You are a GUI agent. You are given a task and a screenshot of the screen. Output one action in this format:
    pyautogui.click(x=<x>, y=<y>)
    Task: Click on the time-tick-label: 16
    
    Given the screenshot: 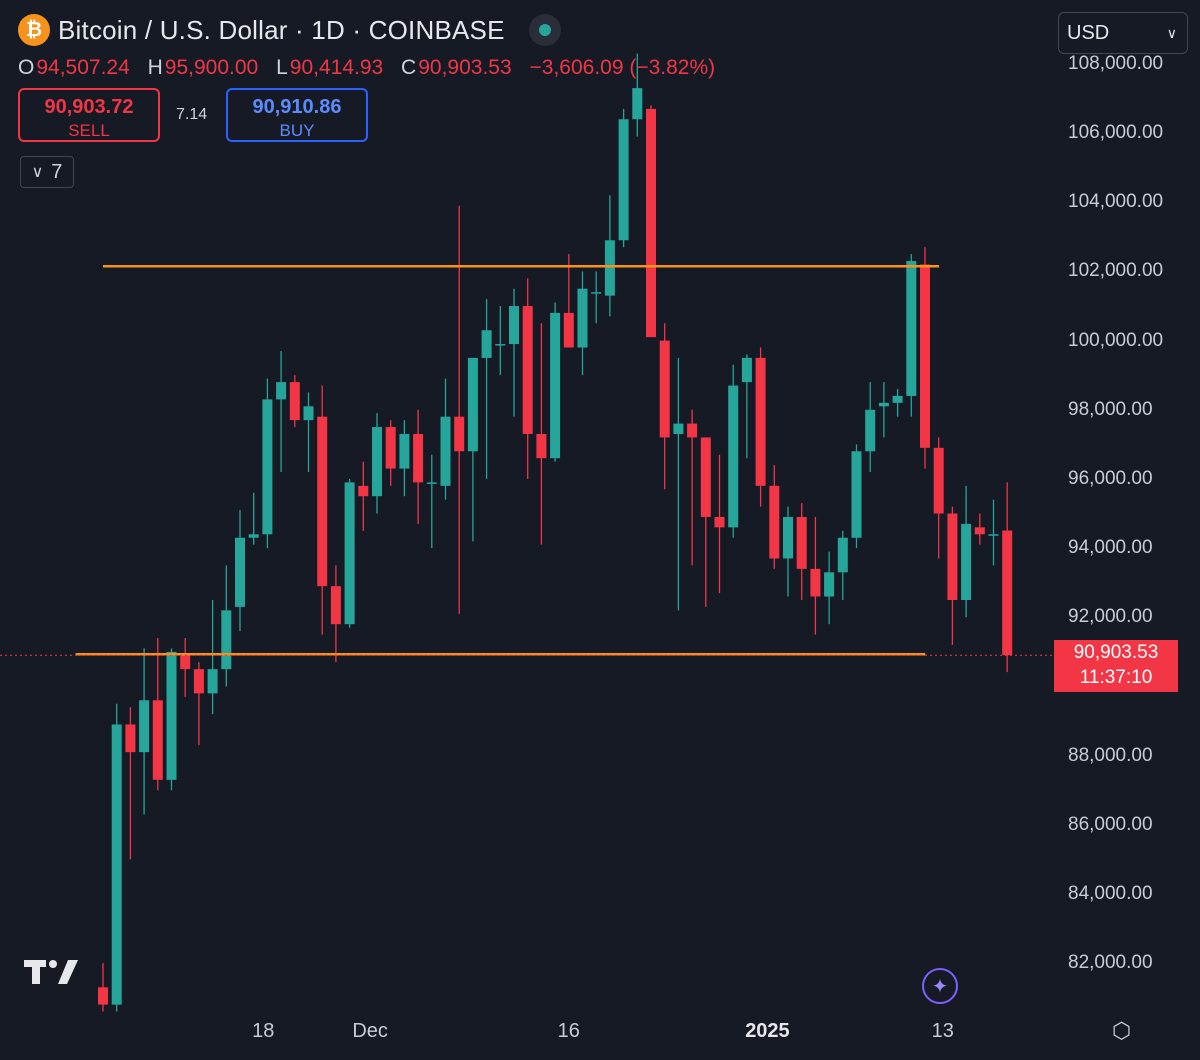 What is the action you would take?
    pyautogui.click(x=568, y=1031)
    